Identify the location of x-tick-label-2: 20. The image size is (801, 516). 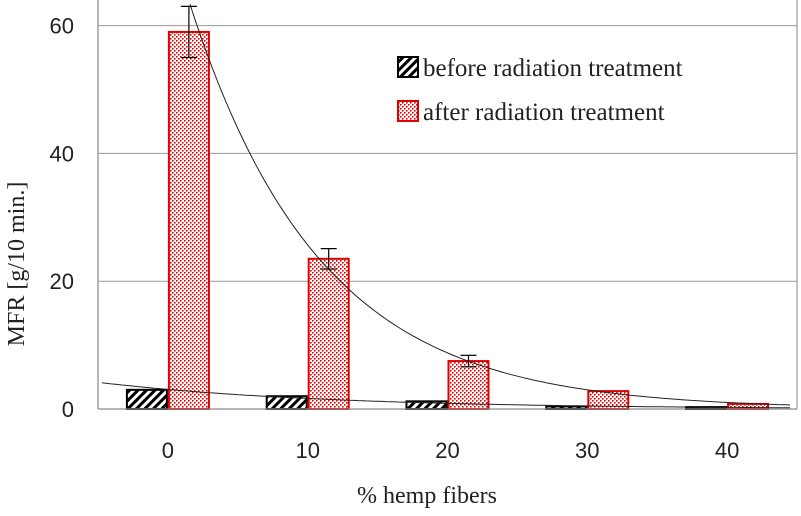
(447, 450).